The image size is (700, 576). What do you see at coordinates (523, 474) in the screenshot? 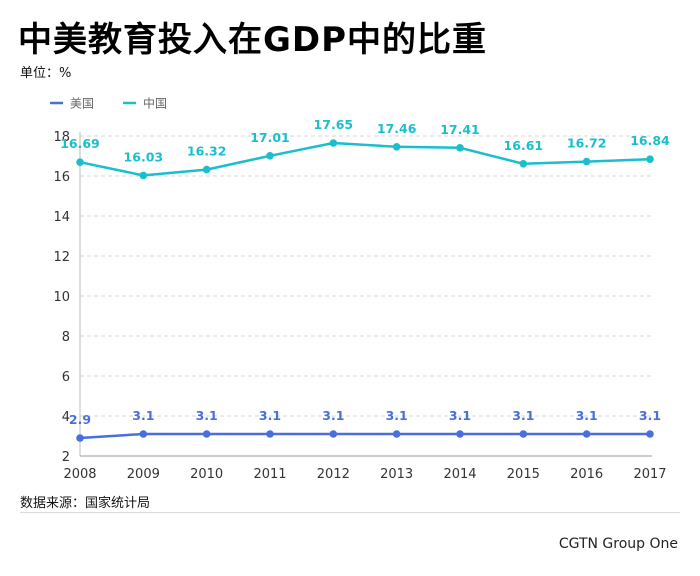
I see `x-tick-label: 2015` at bounding box center [523, 474].